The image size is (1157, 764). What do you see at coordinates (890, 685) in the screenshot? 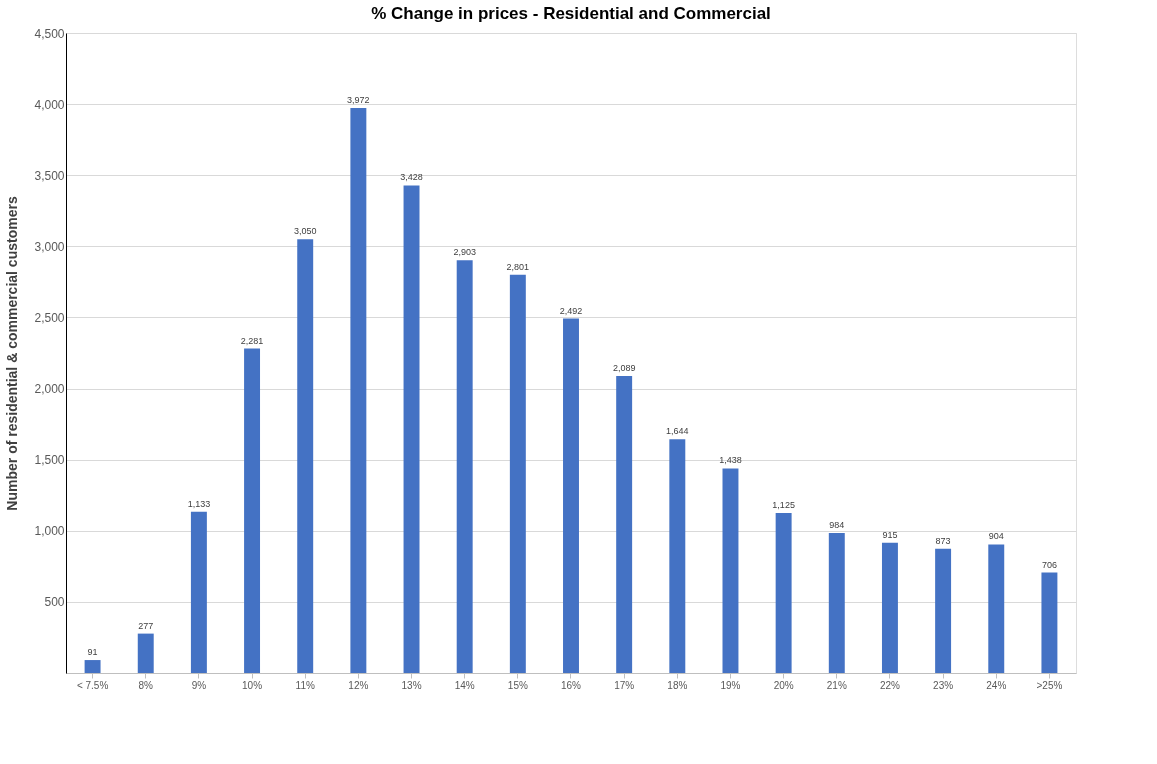
I see `x-tick-label: 22%` at bounding box center [890, 685].